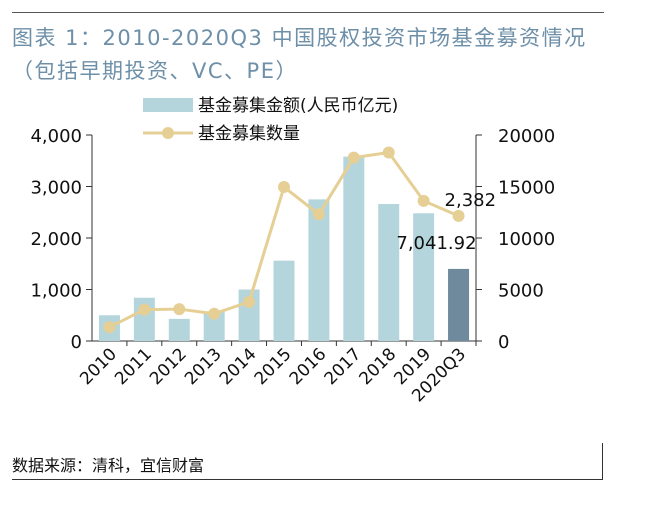 Image resolution: width=660 pixels, height=512 pixels. What do you see at coordinates (56, 291) in the screenshot?
I see `y-tick-label-left: 1,000` at bounding box center [56, 291].